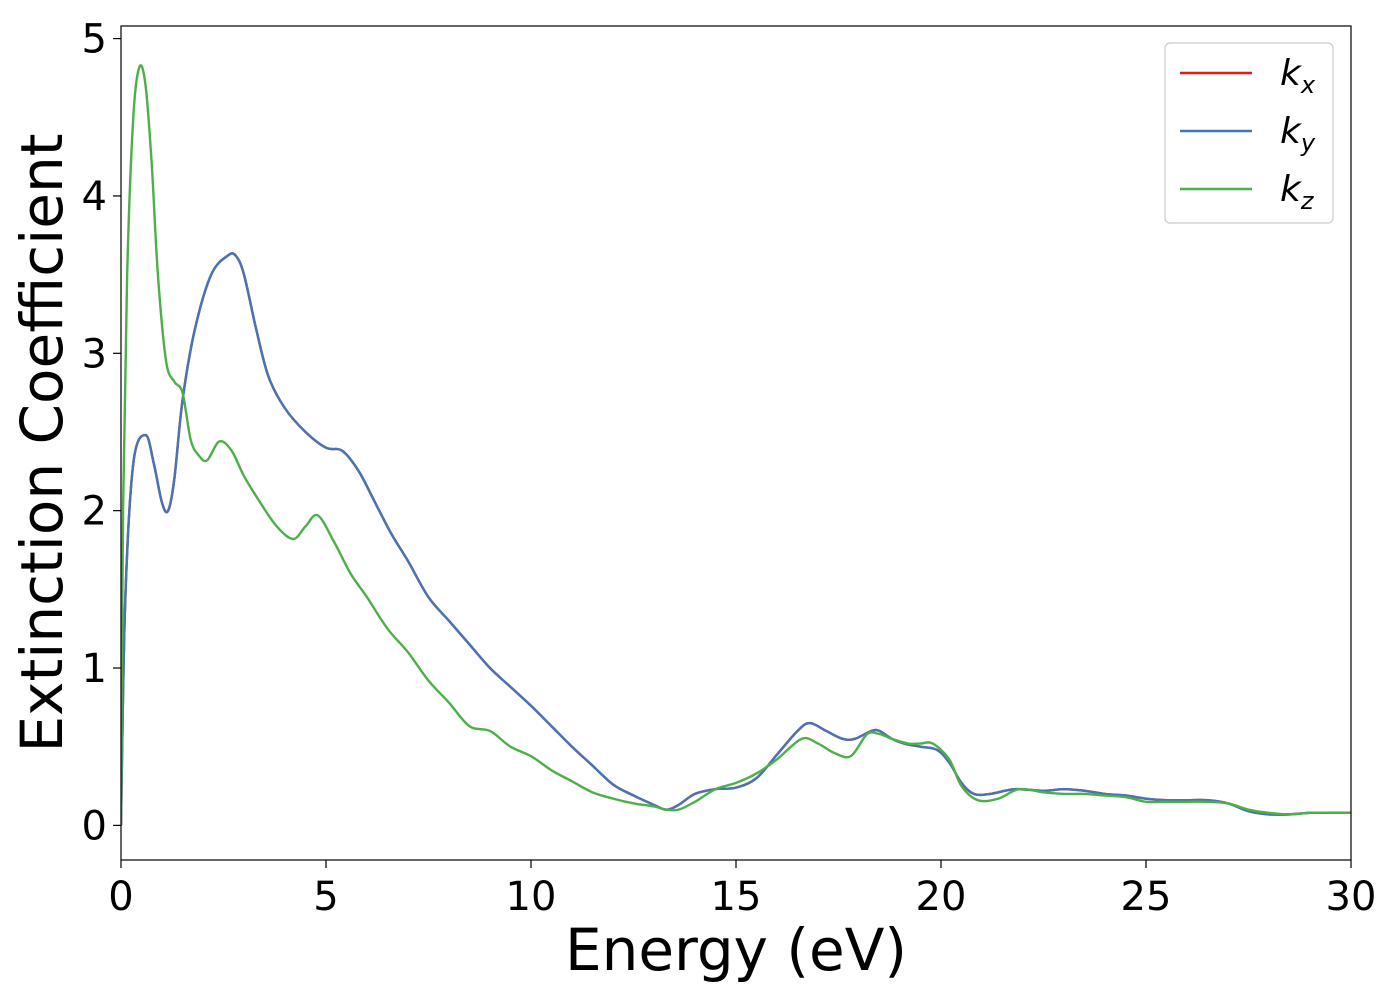 This screenshot has height=1000, width=1400. What do you see at coordinates (1297, 192) in the screenshot?
I see `legend-label-z: kz` at bounding box center [1297, 192].